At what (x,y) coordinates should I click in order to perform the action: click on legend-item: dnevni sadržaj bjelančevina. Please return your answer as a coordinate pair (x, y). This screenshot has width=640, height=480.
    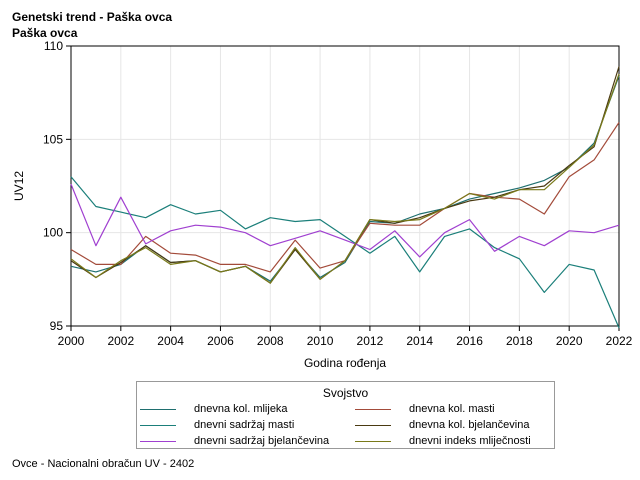
    Looking at the image, I should click on (234, 441).